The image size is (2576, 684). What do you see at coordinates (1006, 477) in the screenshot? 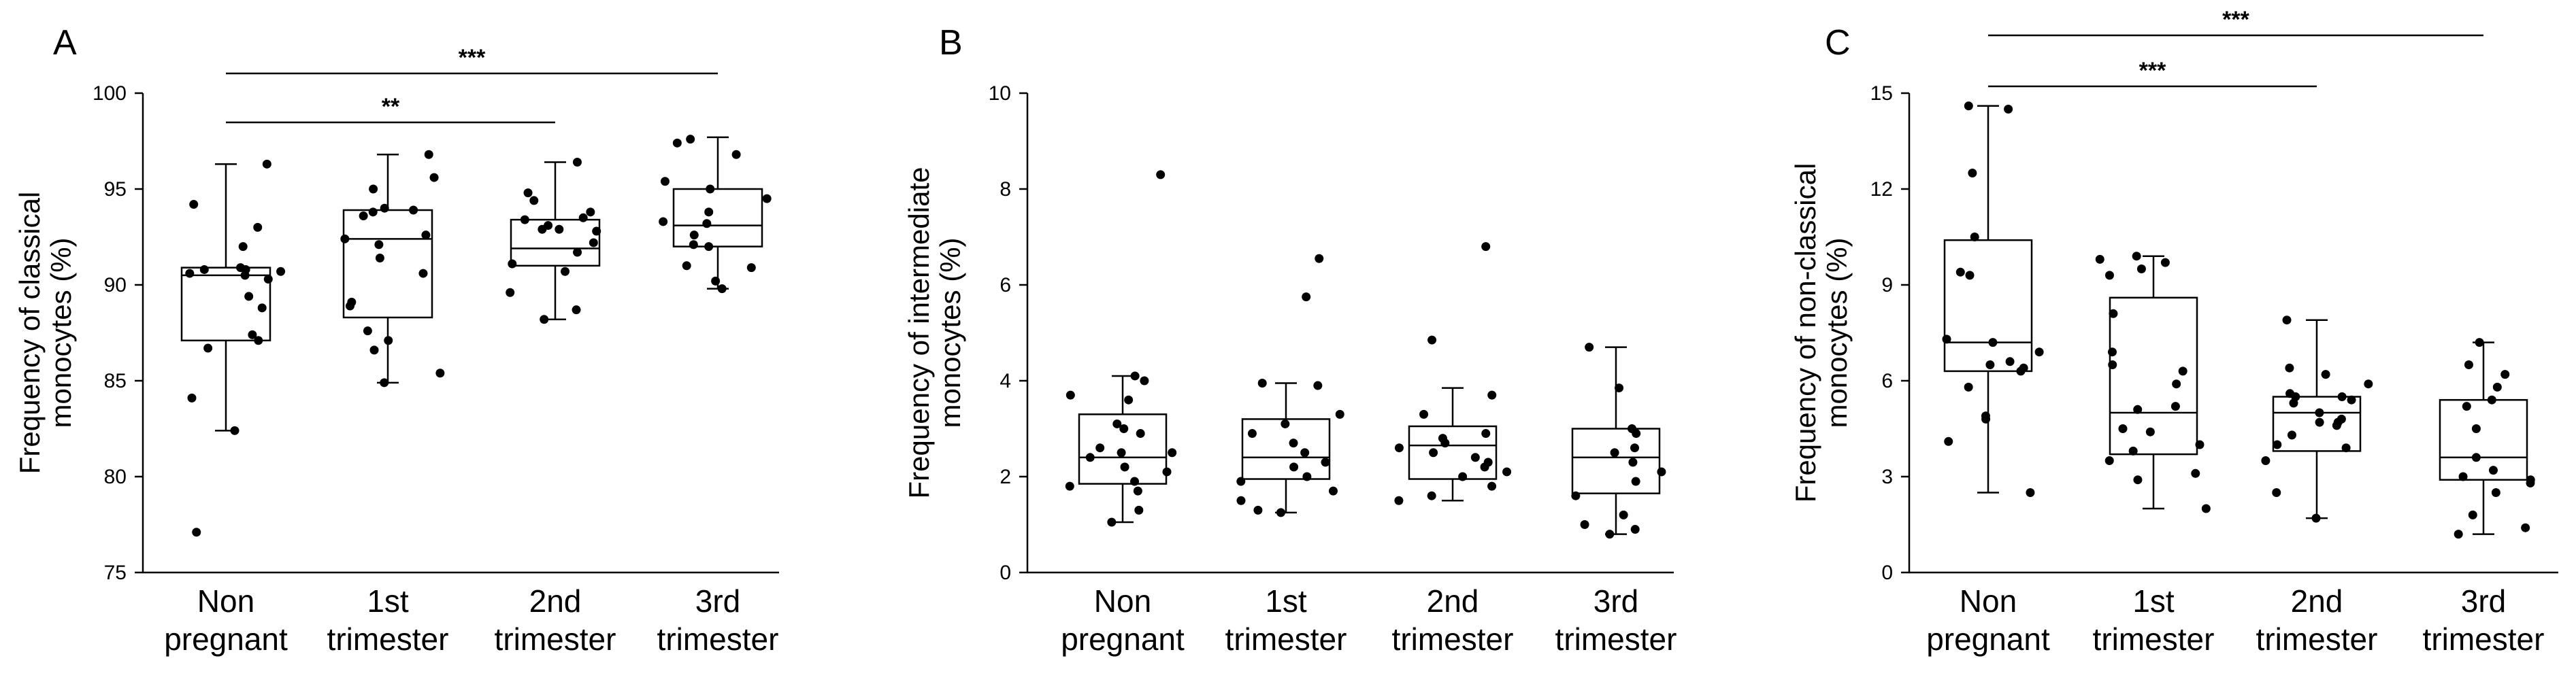
I see `y-tick-label: 2` at bounding box center [1006, 477].